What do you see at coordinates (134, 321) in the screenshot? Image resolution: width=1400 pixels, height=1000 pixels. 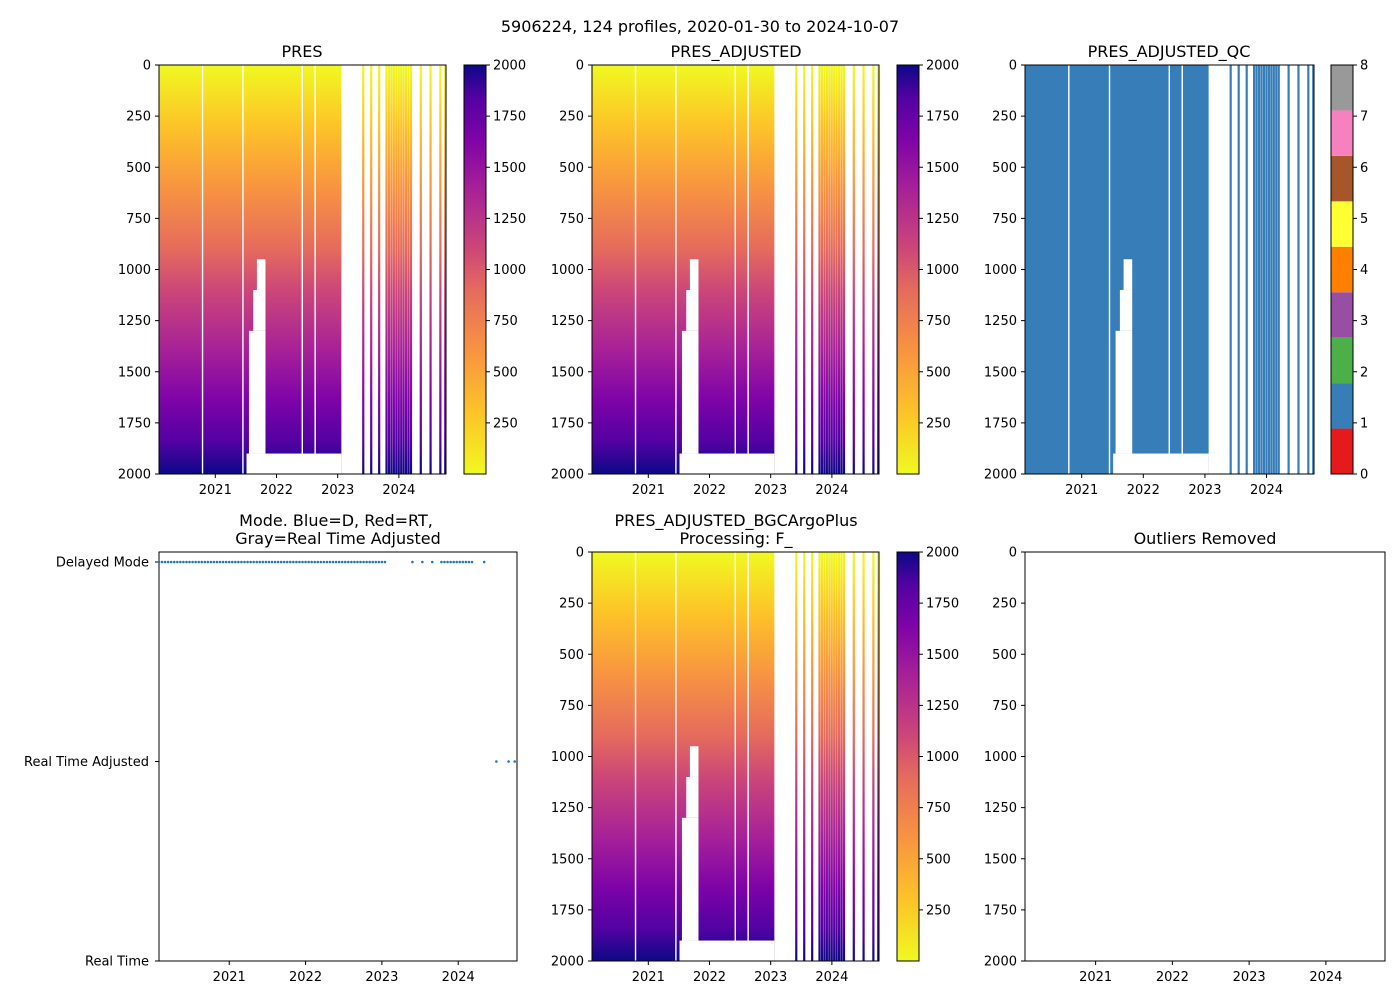 I see `y-tick-label: 1250` at bounding box center [134, 321].